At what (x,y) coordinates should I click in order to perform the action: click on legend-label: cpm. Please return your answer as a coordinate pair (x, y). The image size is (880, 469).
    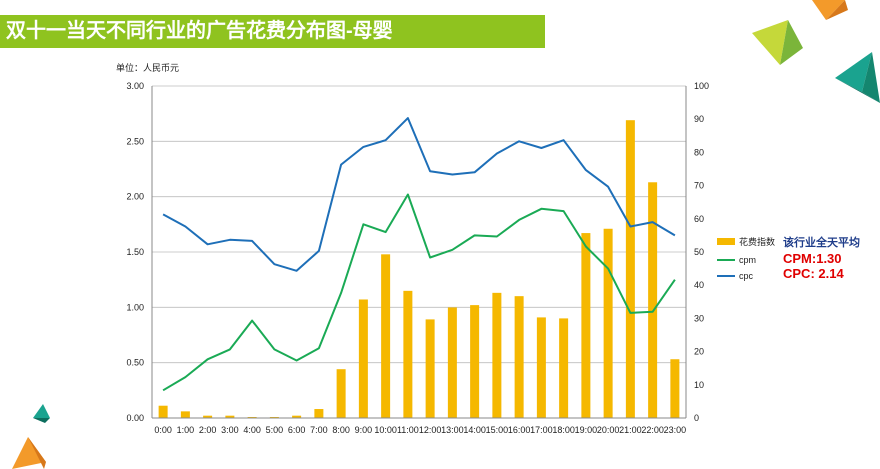
    Looking at the image, I should click on (747, 260).